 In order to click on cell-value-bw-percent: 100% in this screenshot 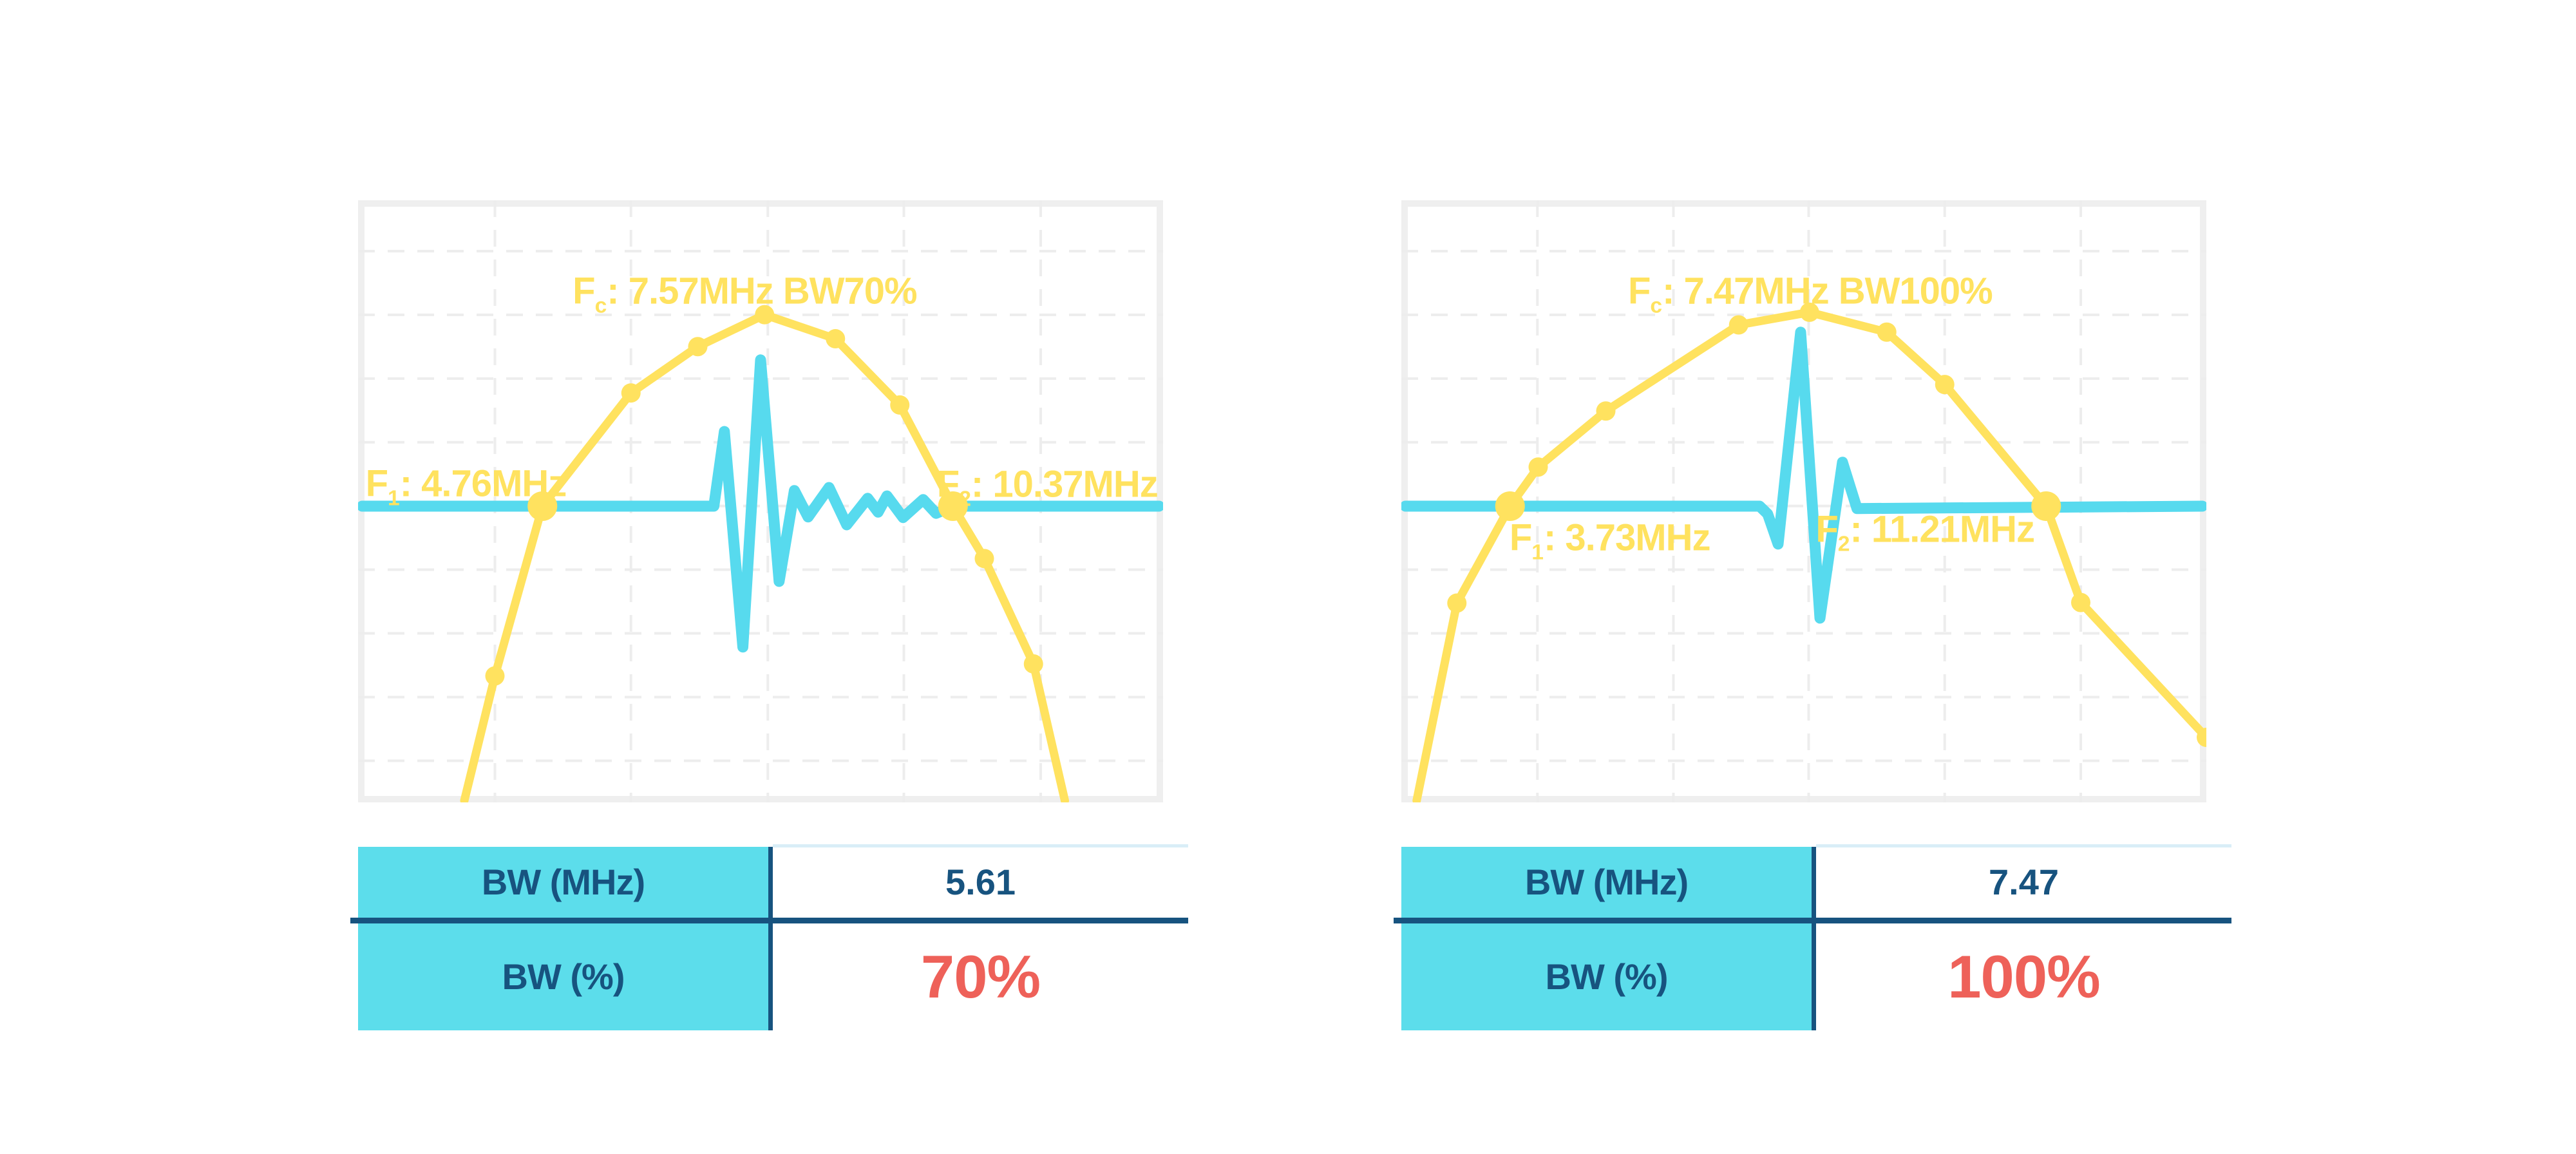, I will do `click(2024, 977)`.